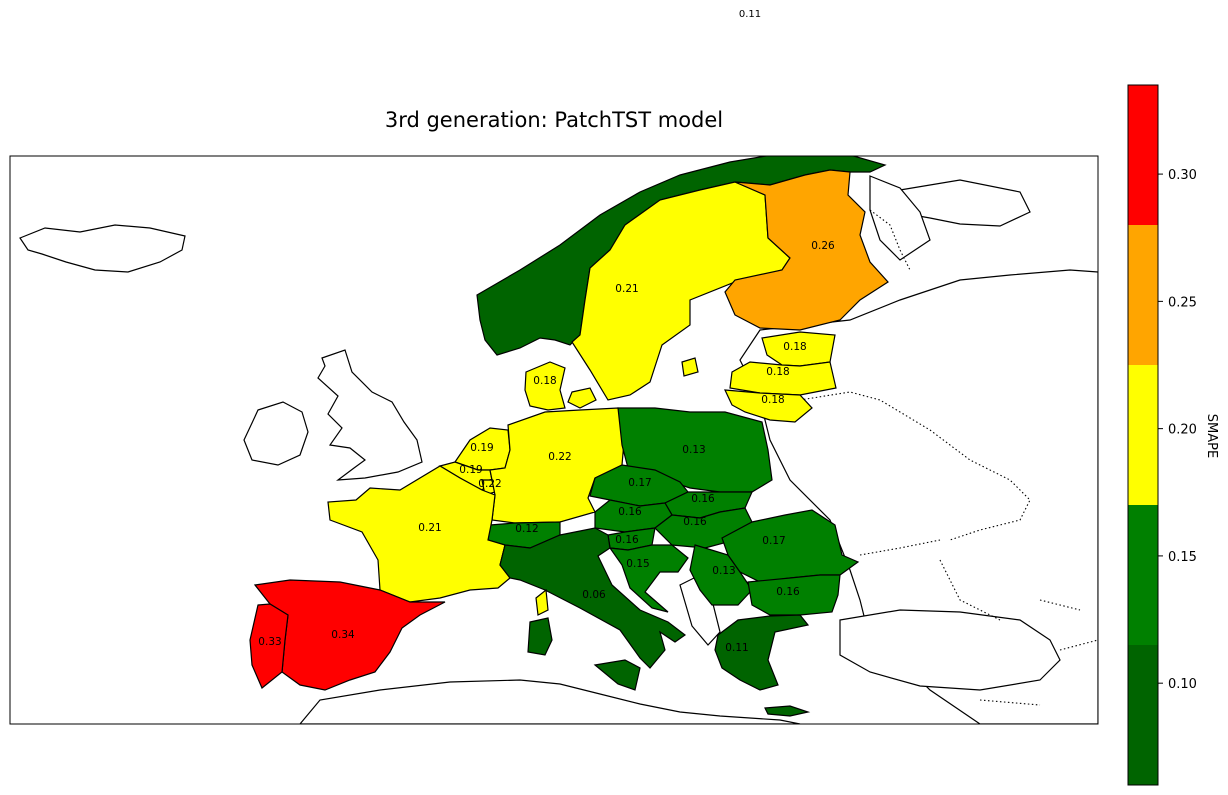 This screenshot has width=1228, height=795. Describe the element at coordinates (723, 571) in the screenshot. I see `value-label-serbia: 0.13` at that location.